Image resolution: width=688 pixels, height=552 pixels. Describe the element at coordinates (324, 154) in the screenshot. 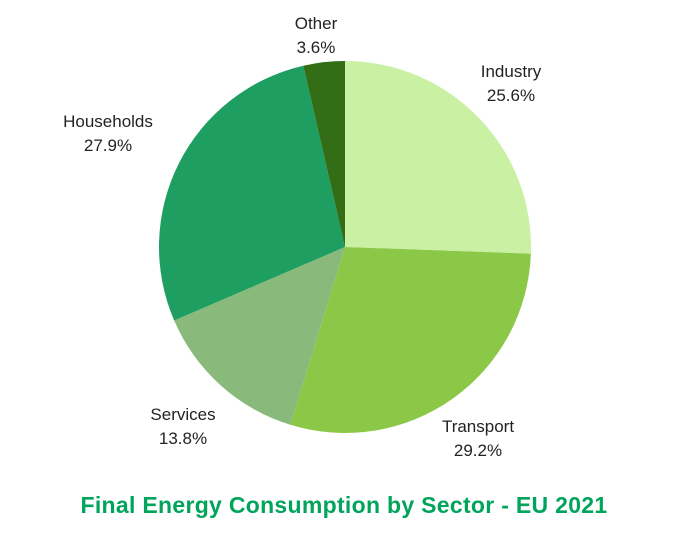

I see `pie-slice-other` at that location.